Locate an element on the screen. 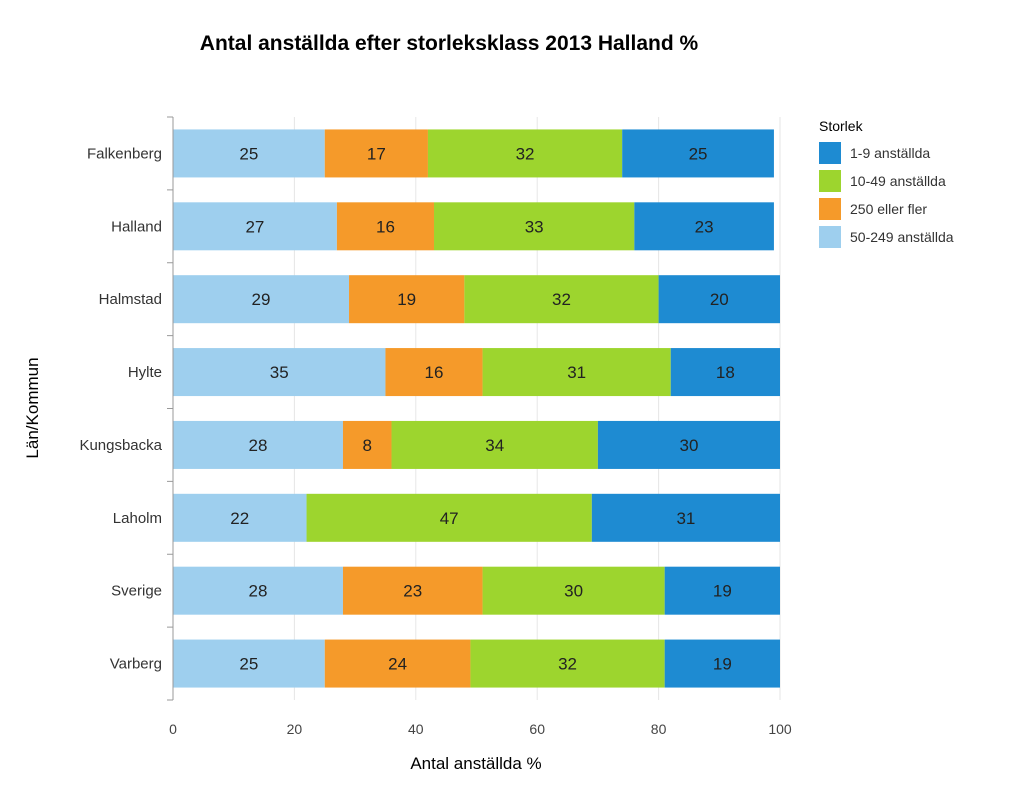 This screenshot has width=1023, height=794. x-tick-label: 40 is located at coordinates (416, 729).